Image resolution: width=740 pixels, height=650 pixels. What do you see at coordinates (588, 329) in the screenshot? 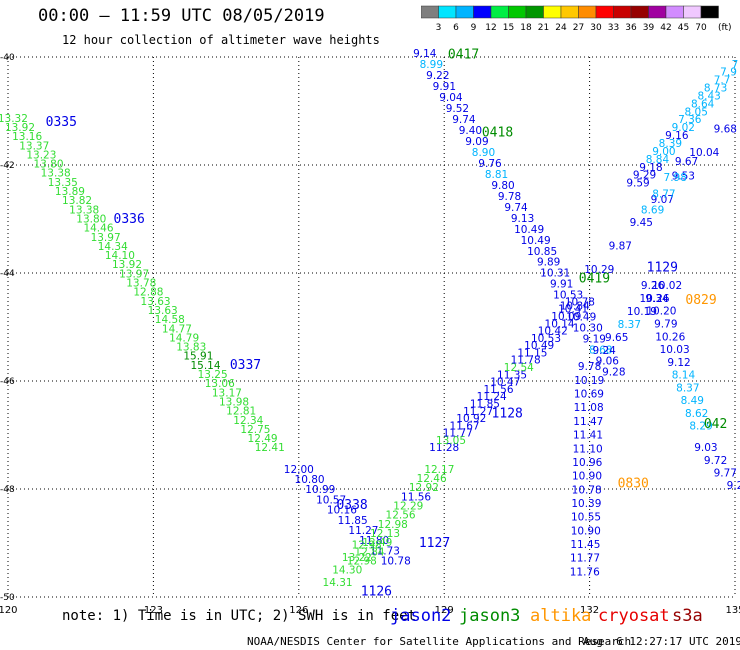
I see `swh-value: 10.30` at bounding box center [588, 329].